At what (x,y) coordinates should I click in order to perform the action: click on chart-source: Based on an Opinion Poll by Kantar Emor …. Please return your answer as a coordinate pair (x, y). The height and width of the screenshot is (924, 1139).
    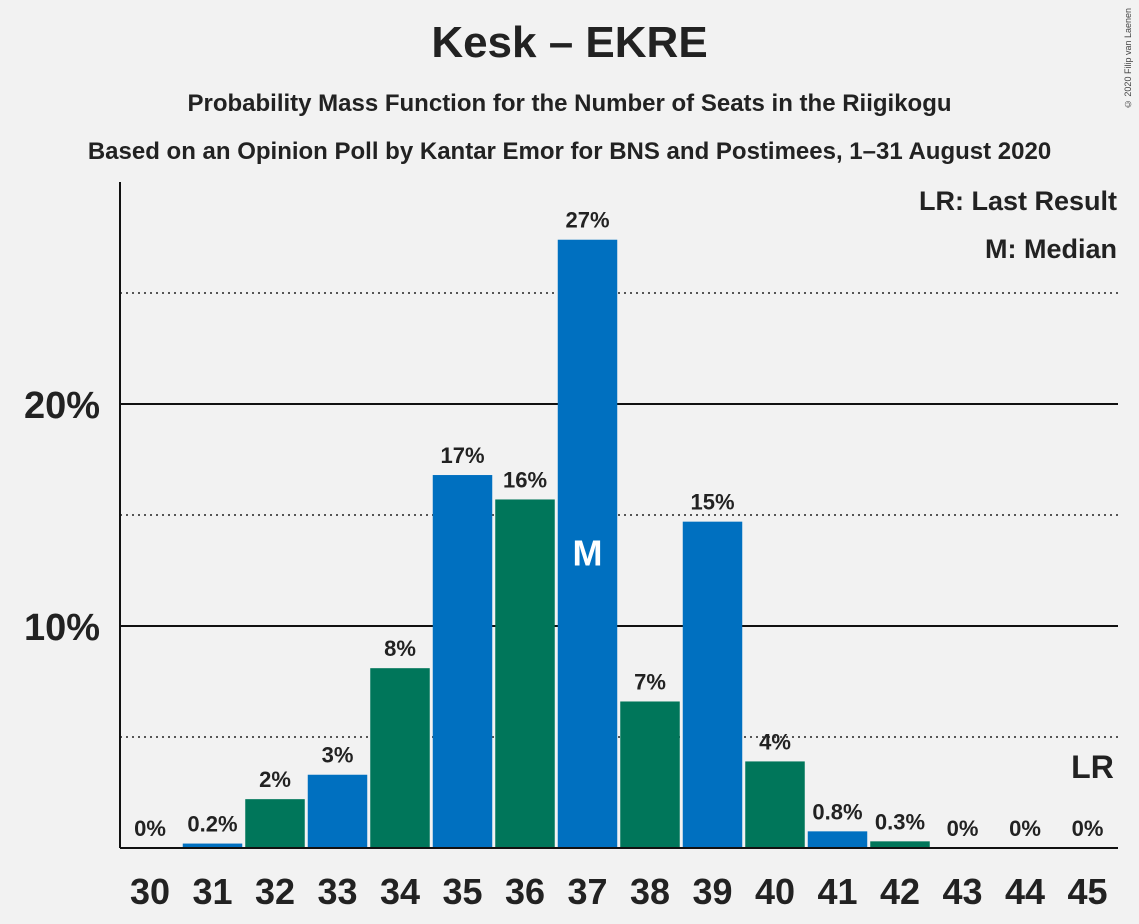
    Looking at the image, I should click on (569, 151).